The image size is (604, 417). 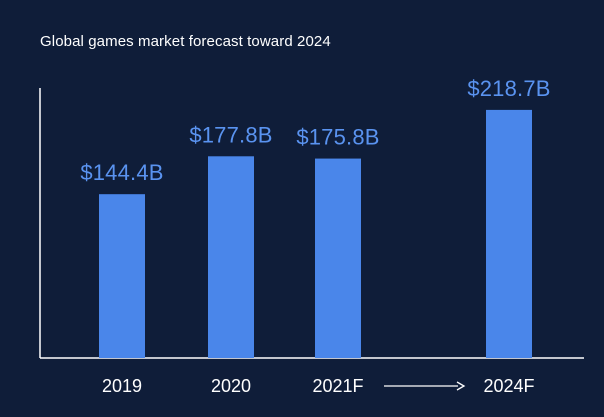 I want to click on tick-label-2019: 2019, so click(x=122, y=386).